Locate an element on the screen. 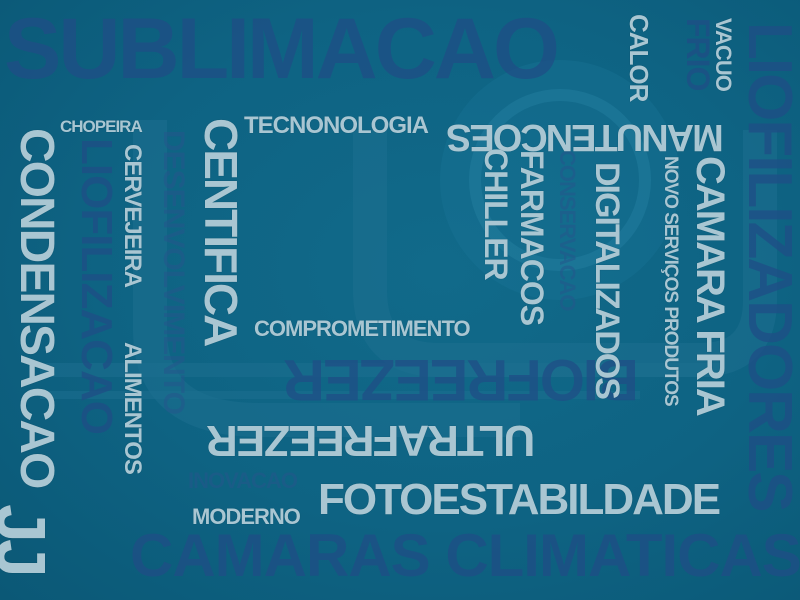 The width and height of the screenshot is (800, 600). word-biofreezer: BIOFREEZER is located at coordinates (462, 379).